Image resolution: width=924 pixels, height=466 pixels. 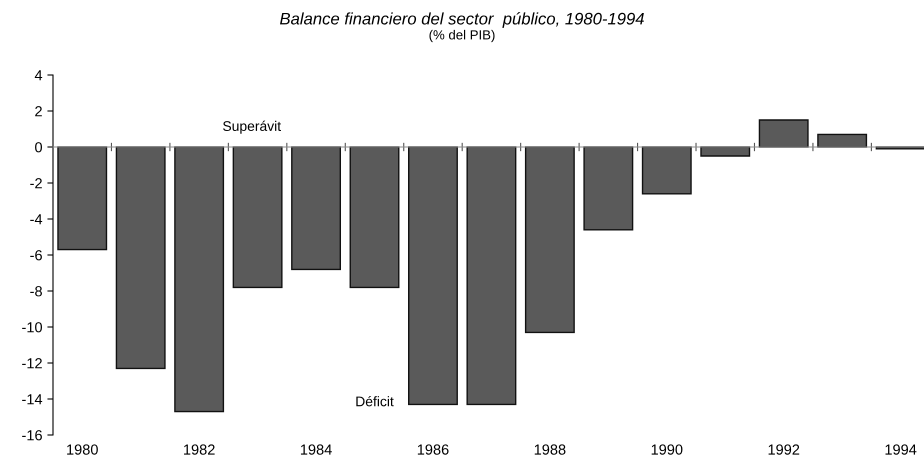 What do you see at coordinates (550, 449) in the screenshot?
I see `x-tick-label: 1988` at bounding box center [550, 449].